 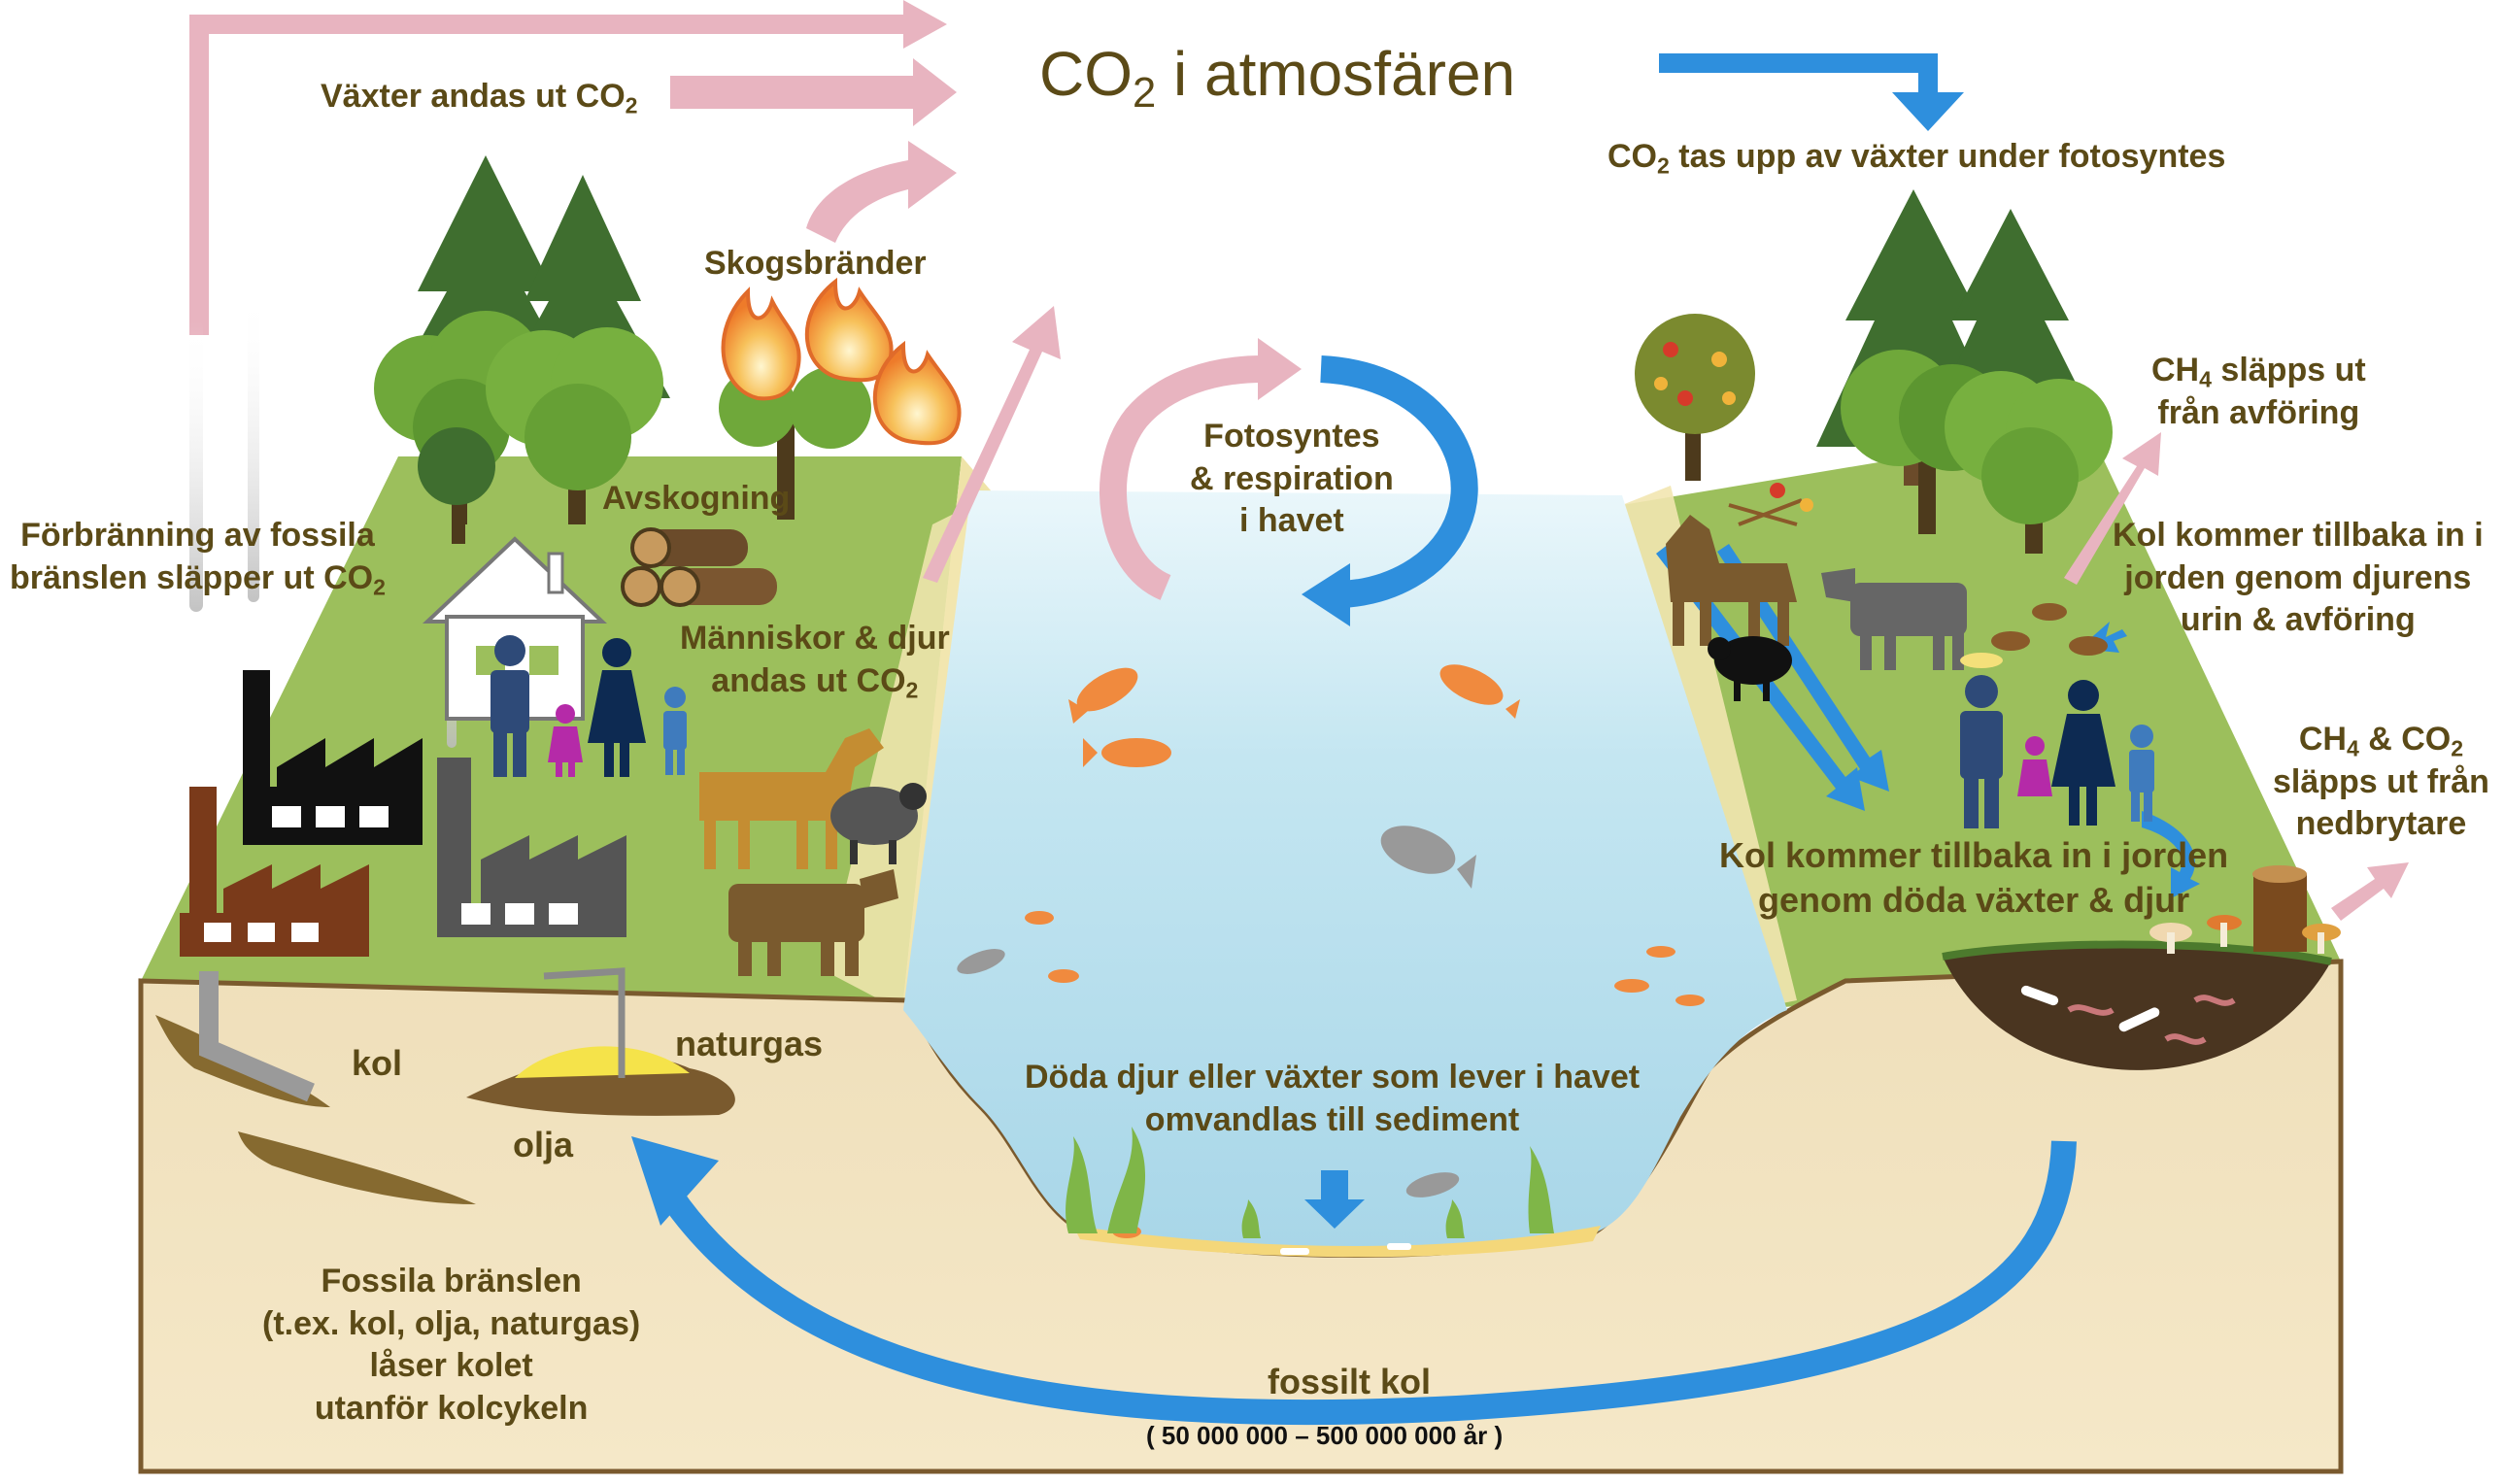 What do you see at coordinates (2298, 620) in the screenshot?
I see `carbon-urine-line3: urin & avföring` at bounding box center [2298, 620].